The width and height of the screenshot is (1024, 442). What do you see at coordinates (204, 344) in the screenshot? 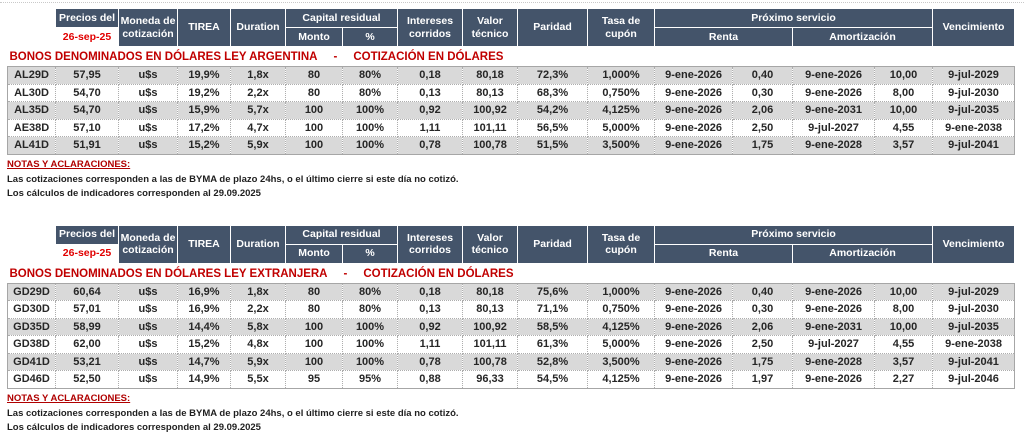
I see `bond-value-cell: 15,2%` at bounding box center [204, 344].